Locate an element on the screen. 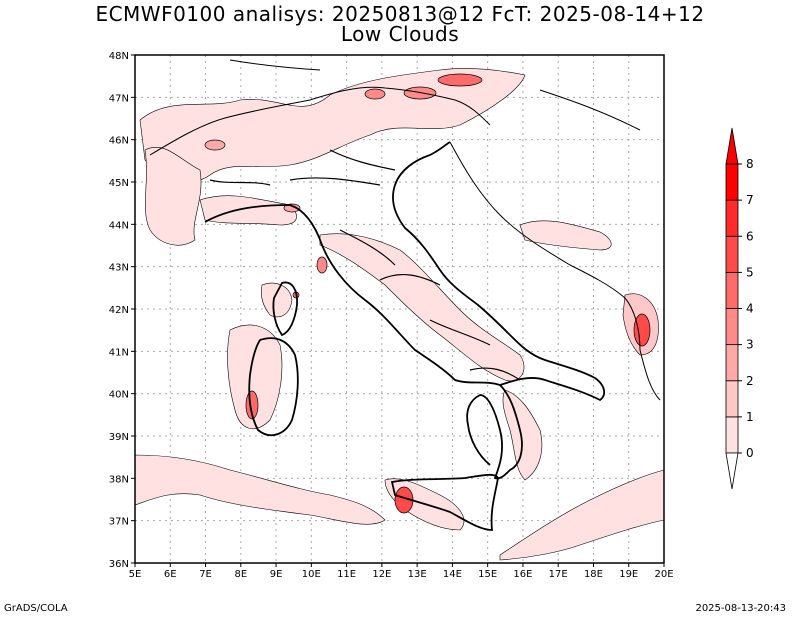 This screenshot has height=618, width=800. cloud-core-tyrol is located at coordinates (460, 80).